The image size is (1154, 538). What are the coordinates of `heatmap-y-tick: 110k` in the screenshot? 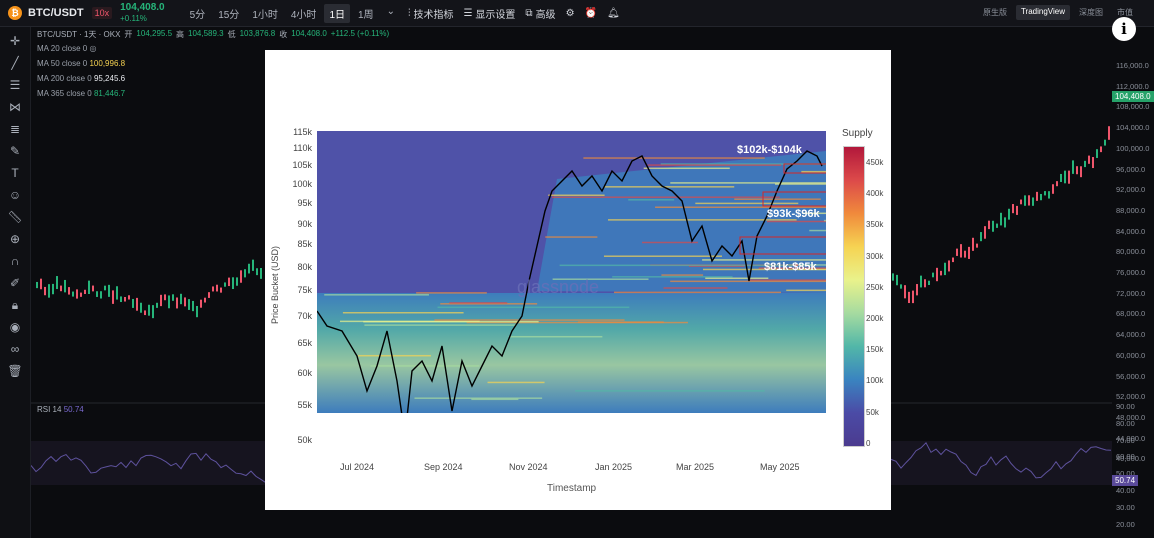 It's located at (302, 148).